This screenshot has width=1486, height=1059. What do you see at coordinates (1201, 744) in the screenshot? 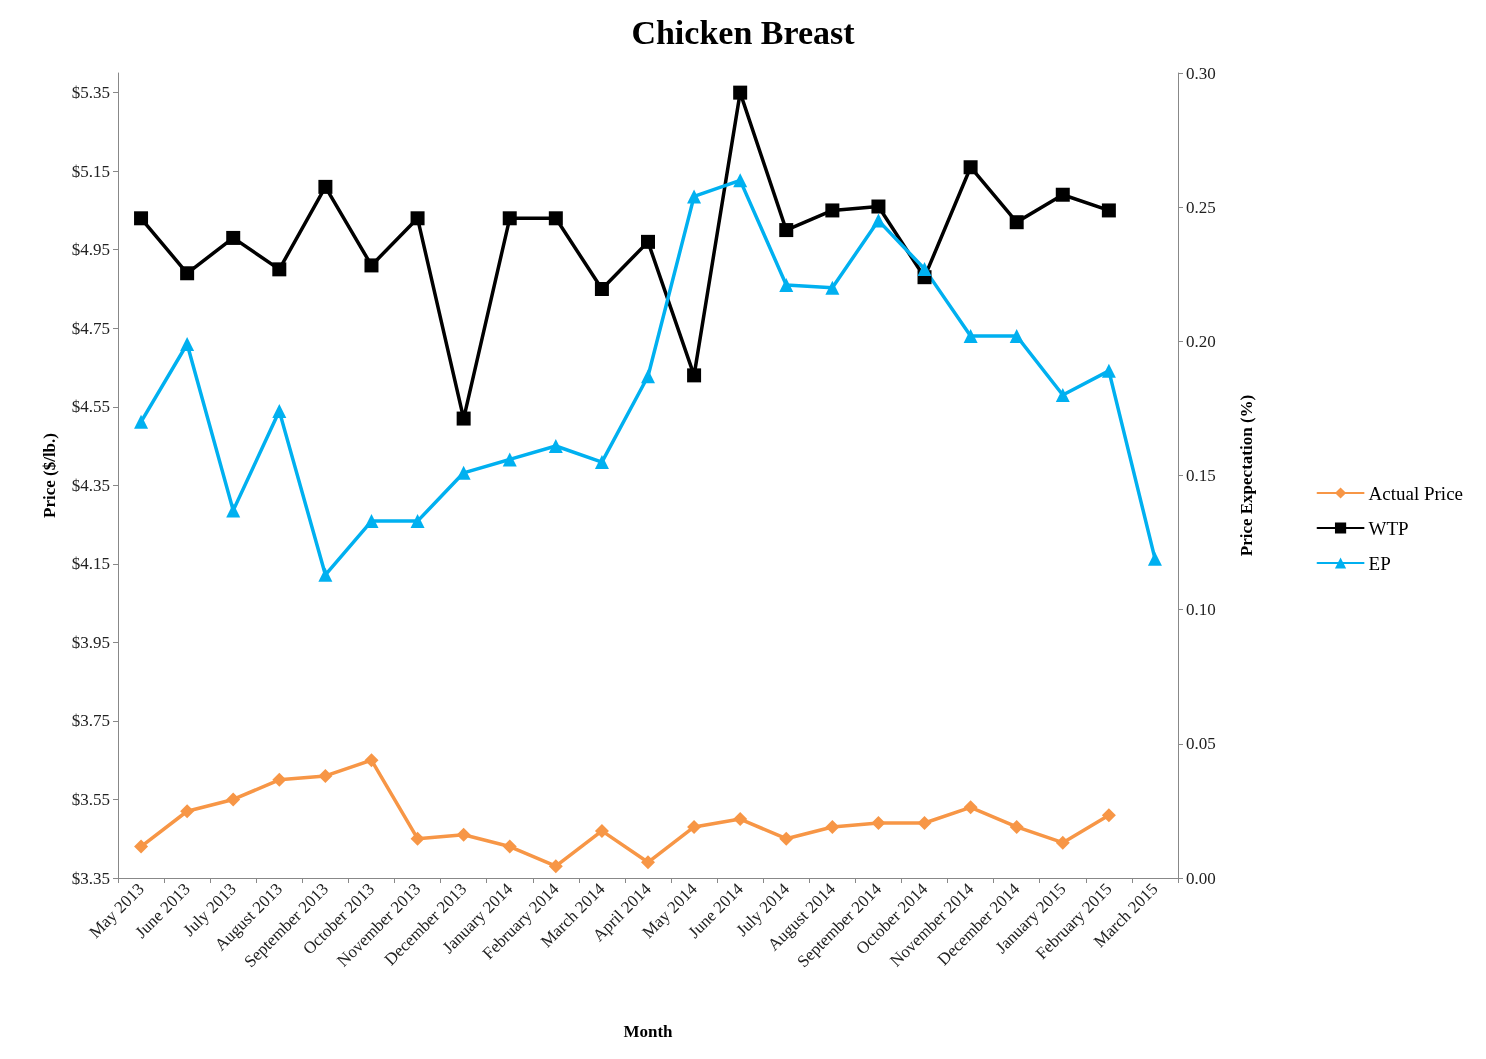
I see `y2-tick-label: 0.05` at bounding box center [1201, 744].